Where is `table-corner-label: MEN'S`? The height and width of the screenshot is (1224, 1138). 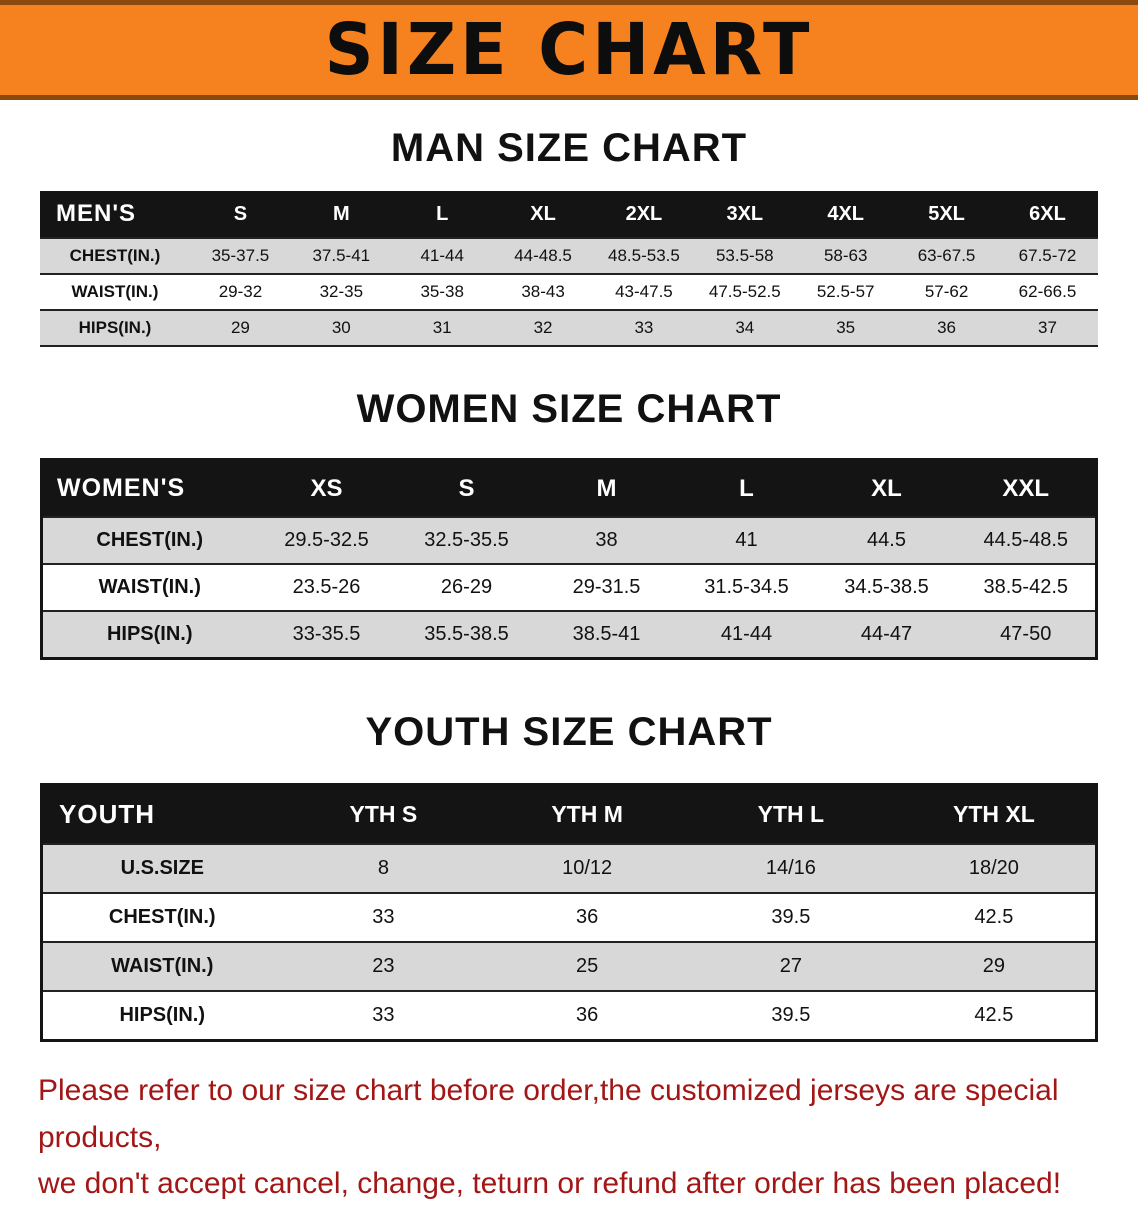
table-corner-label: MEN'S is located at coordinates (115, 214).